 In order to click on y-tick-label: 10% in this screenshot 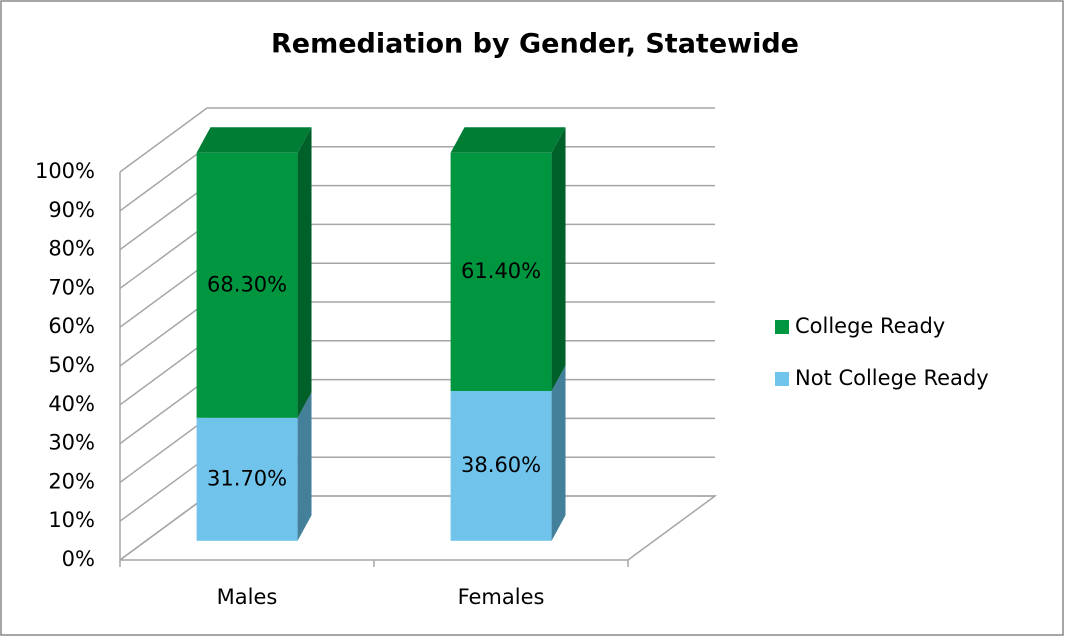, I will do `click(71, 520)`.